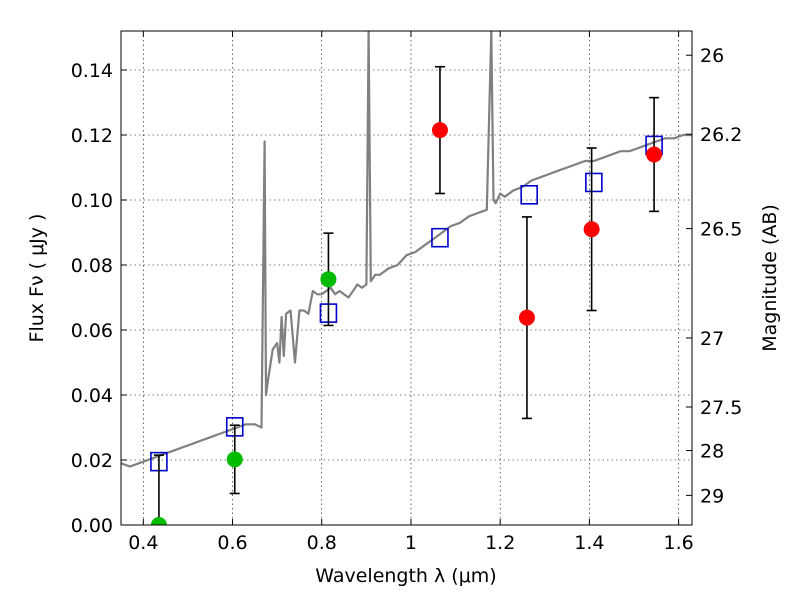  Describe the element at coordinates (712, 56) in the screenshot. I see `right-tick-label: 26` at that location.